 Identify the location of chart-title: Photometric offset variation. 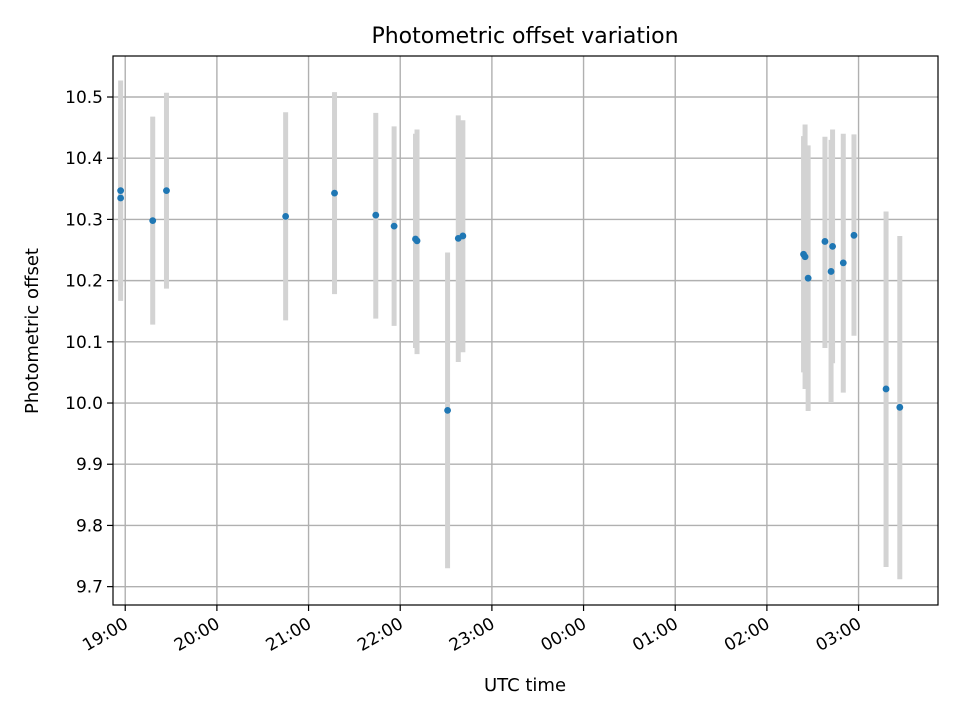
(524, 36).